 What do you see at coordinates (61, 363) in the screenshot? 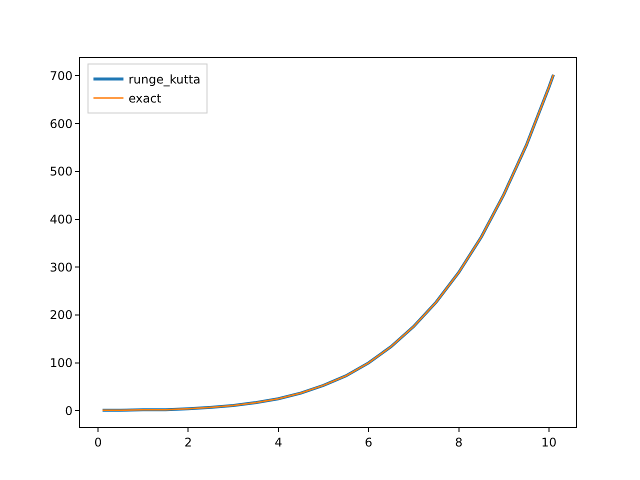
I see `y-tick-label: 100` at bounding box center [61, 363].